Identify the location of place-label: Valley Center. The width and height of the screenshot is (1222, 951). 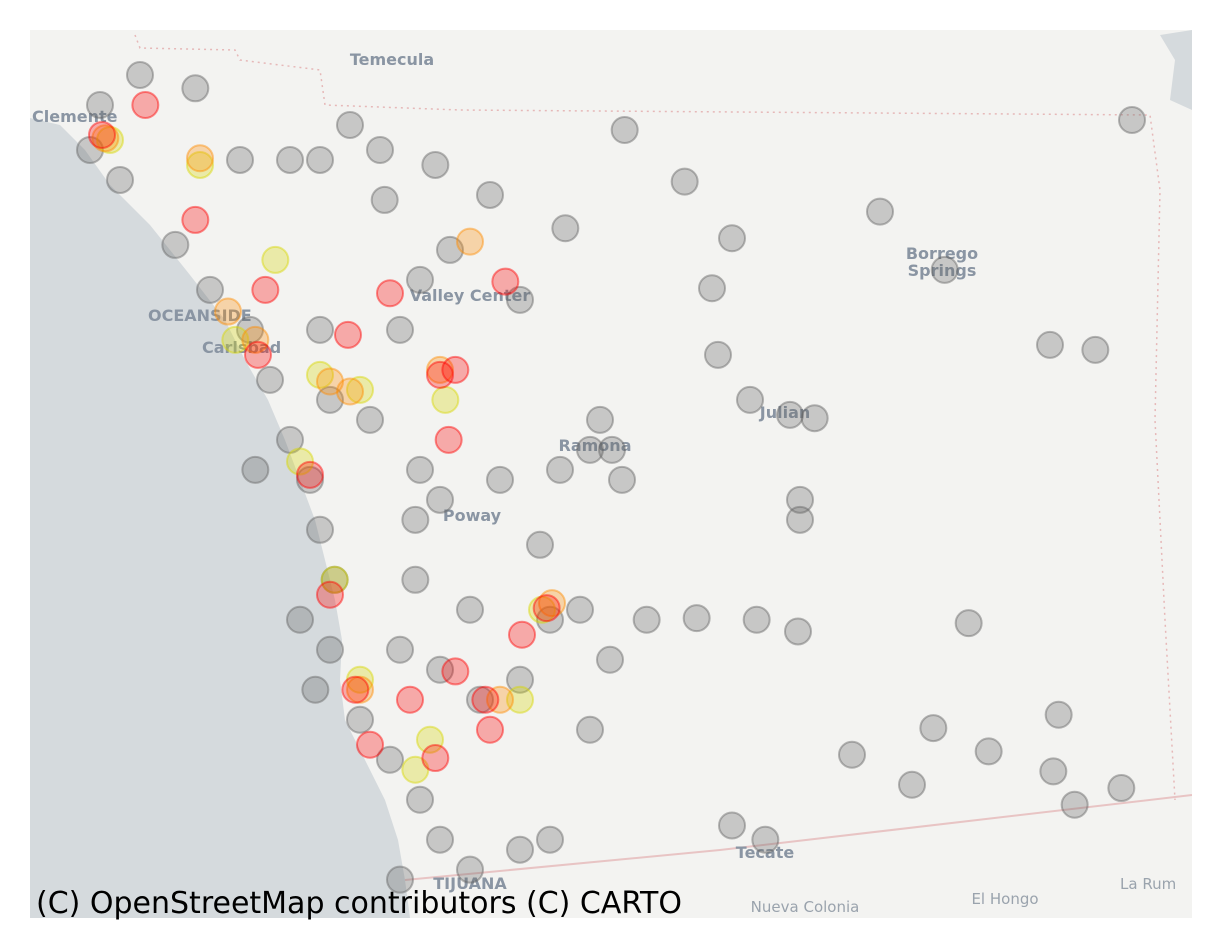
(470, 295).